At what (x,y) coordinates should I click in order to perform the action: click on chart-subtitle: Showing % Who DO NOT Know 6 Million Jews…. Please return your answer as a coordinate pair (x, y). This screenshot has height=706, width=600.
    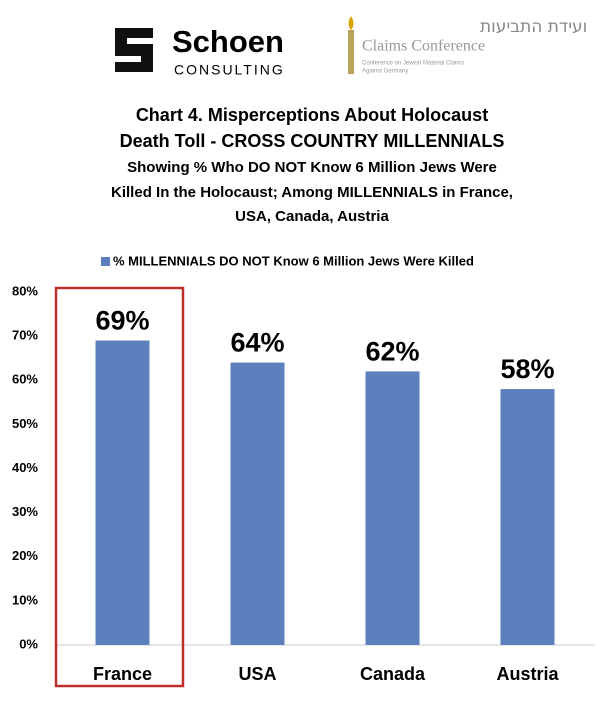
    Looking at the image, I should click on (312, 167).